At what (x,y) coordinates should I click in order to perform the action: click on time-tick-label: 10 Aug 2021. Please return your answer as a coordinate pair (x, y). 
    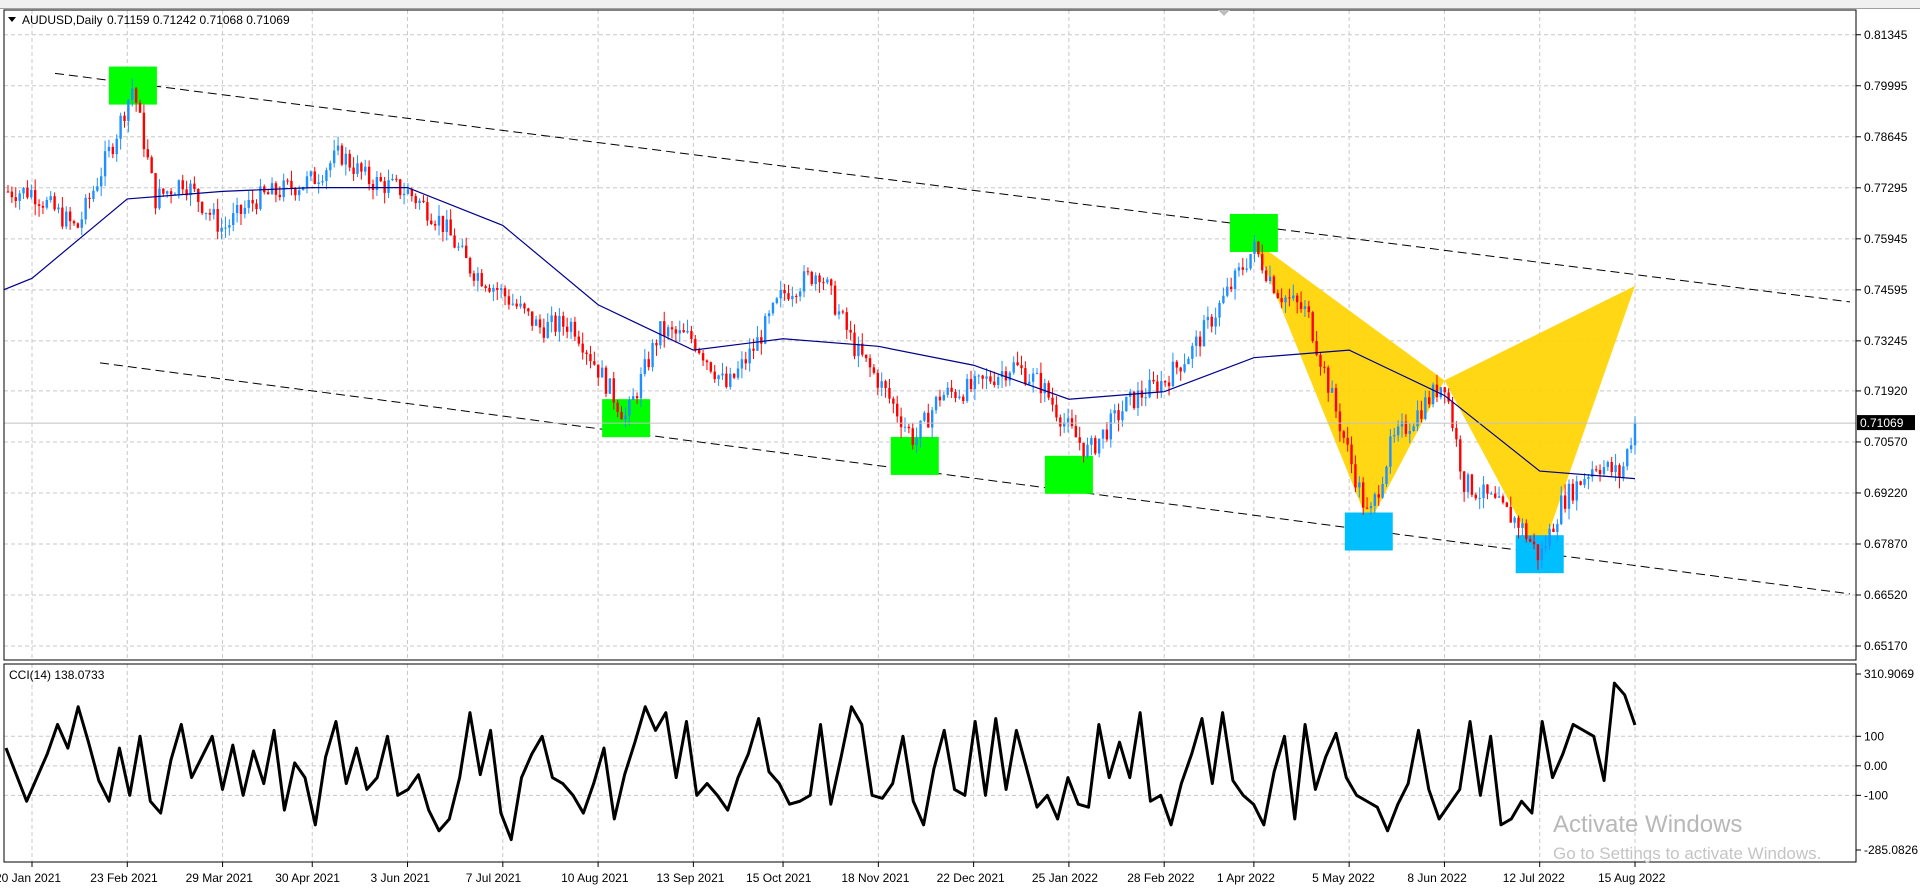
    Looking at the image, I should click on (595, 878).